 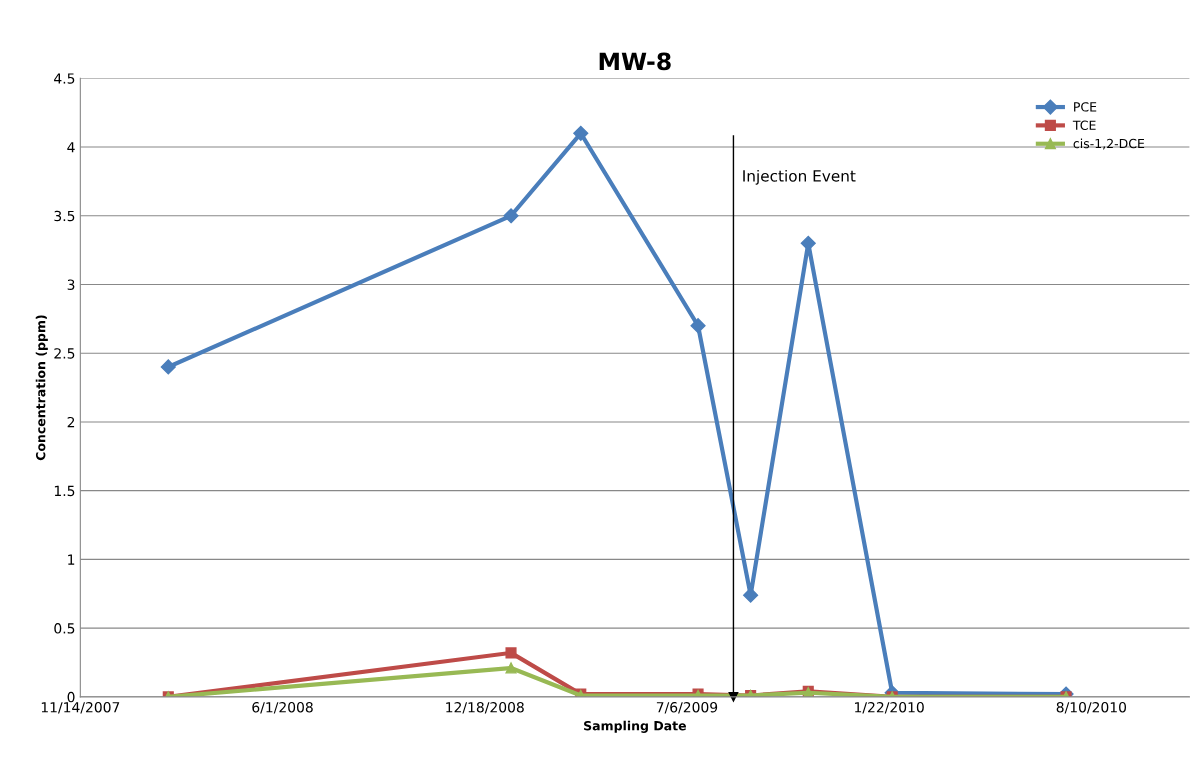 I want to click on y-tick-label: 3, so click(x=71, y=284).